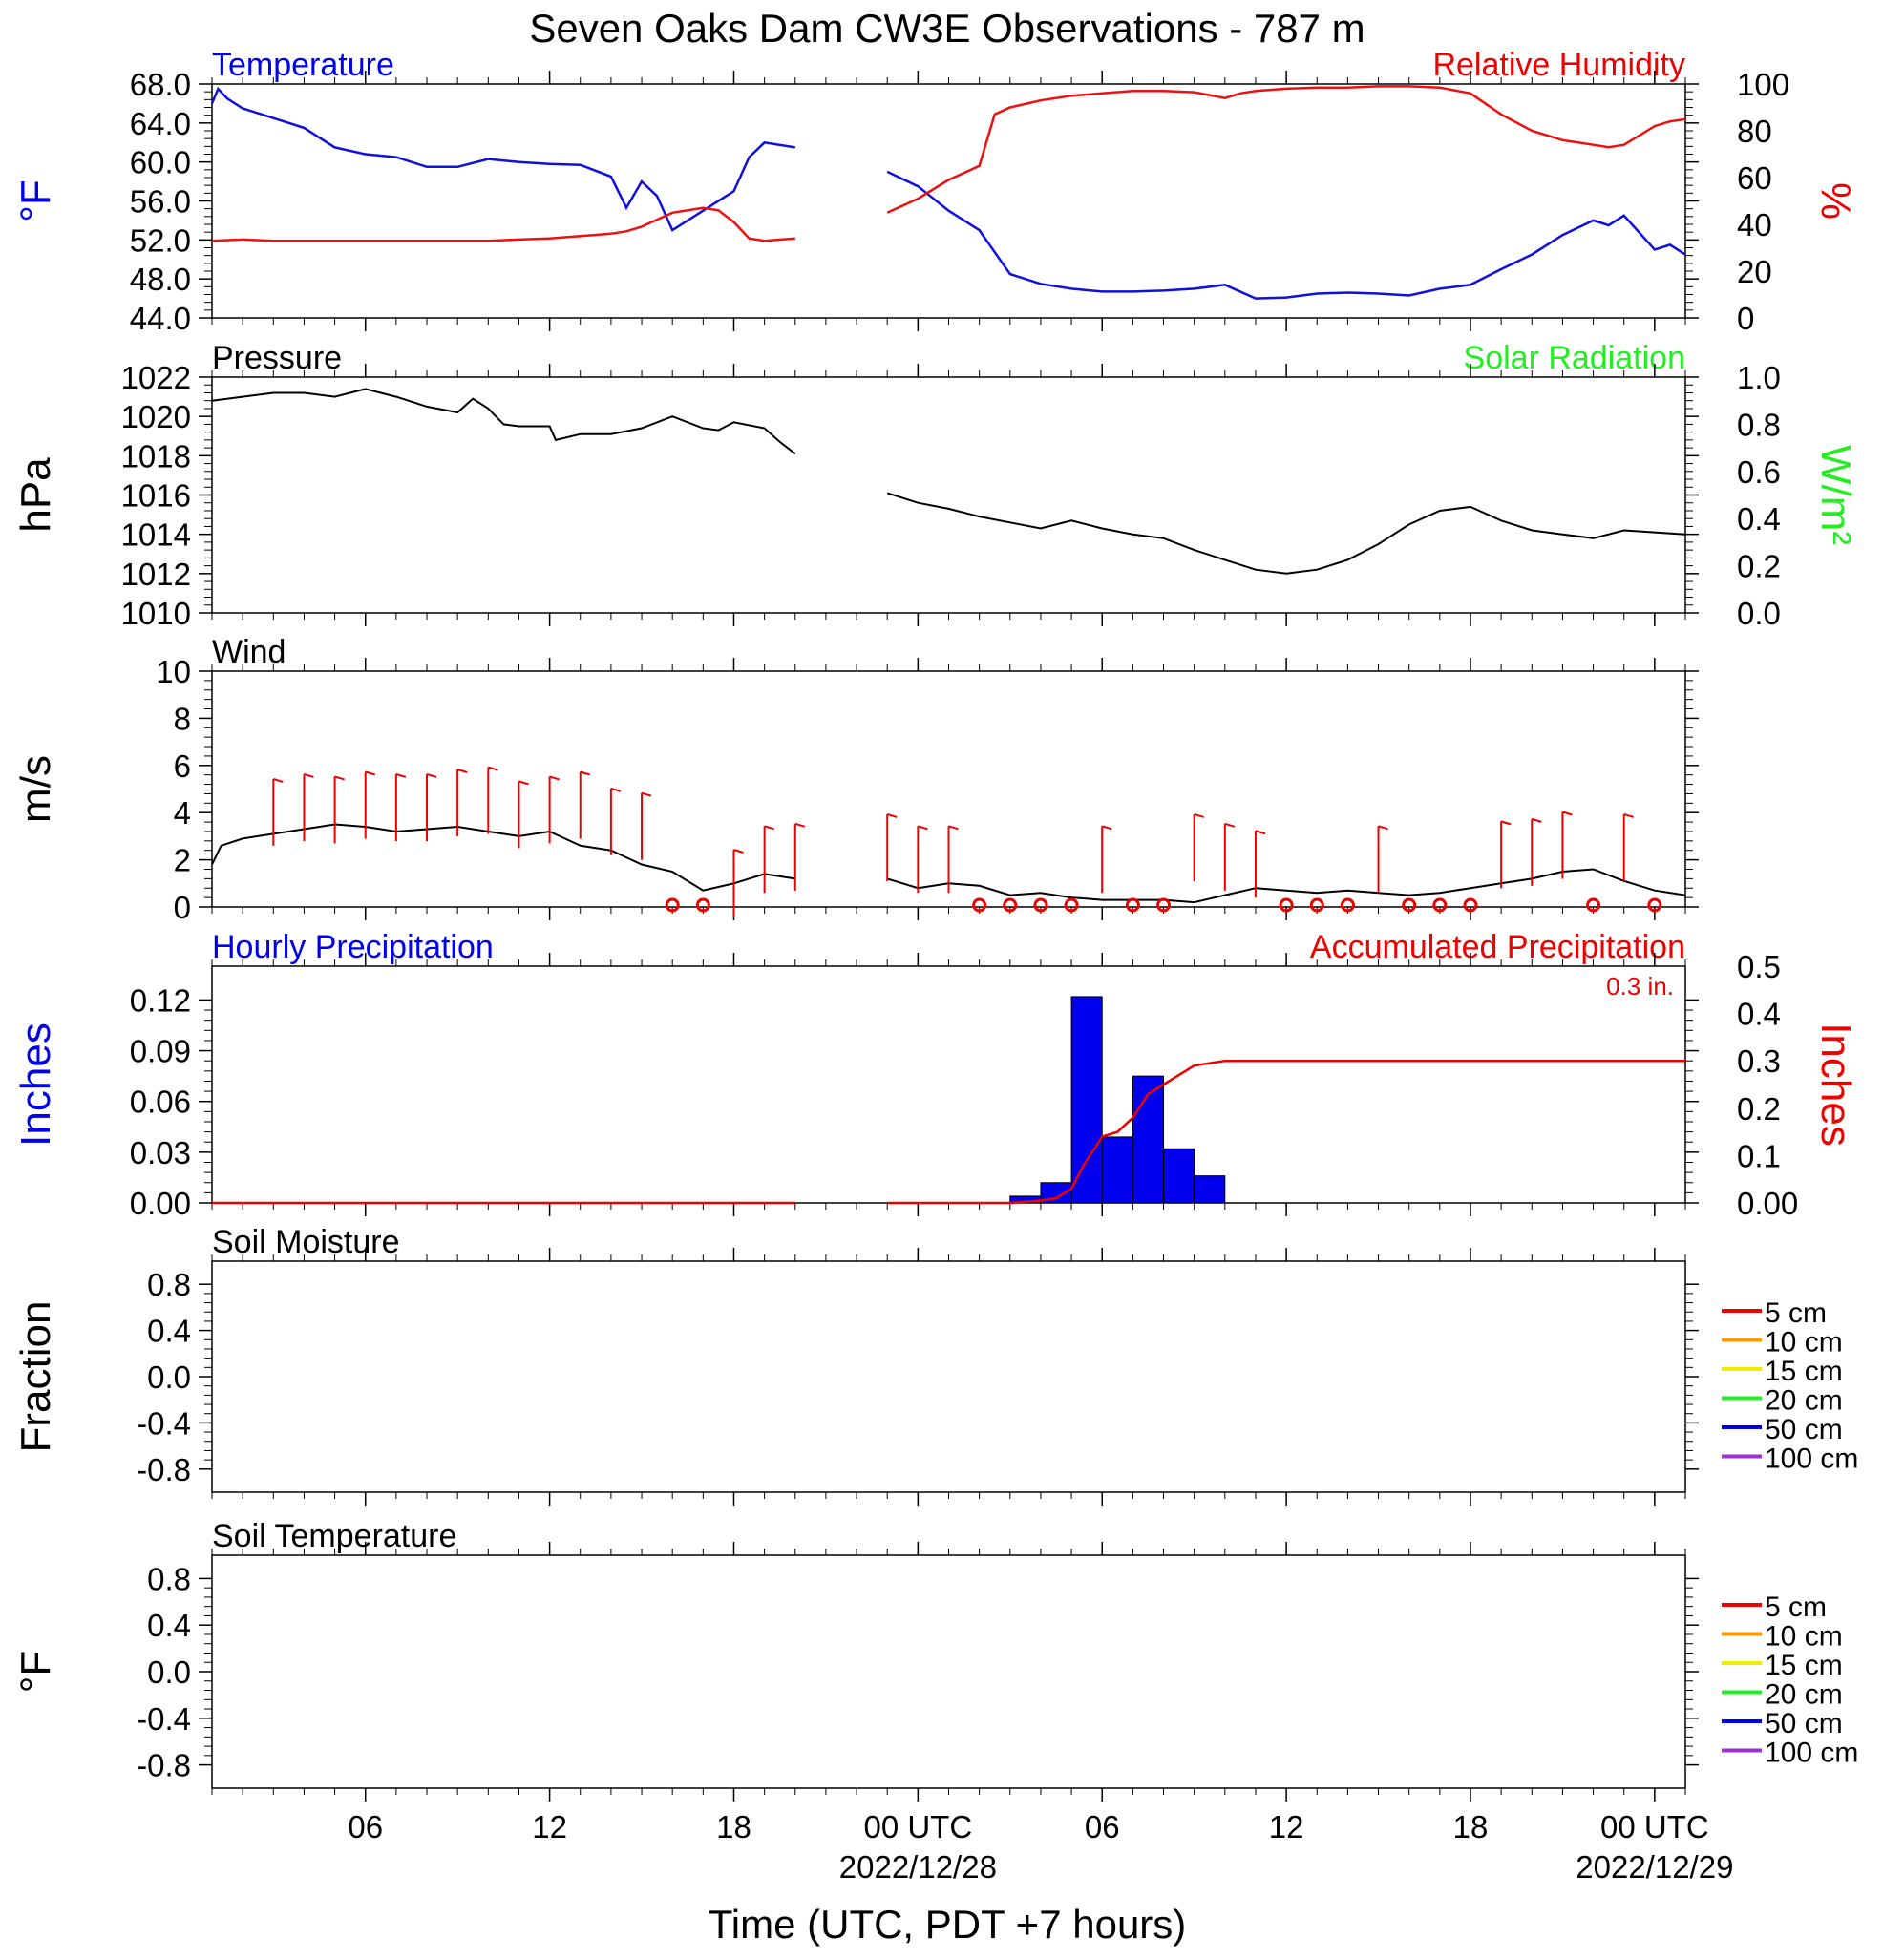 The width and height of the screenshot is (1883, 1960). I want to click on y-tick-label: 48.0, so click(160, 279).